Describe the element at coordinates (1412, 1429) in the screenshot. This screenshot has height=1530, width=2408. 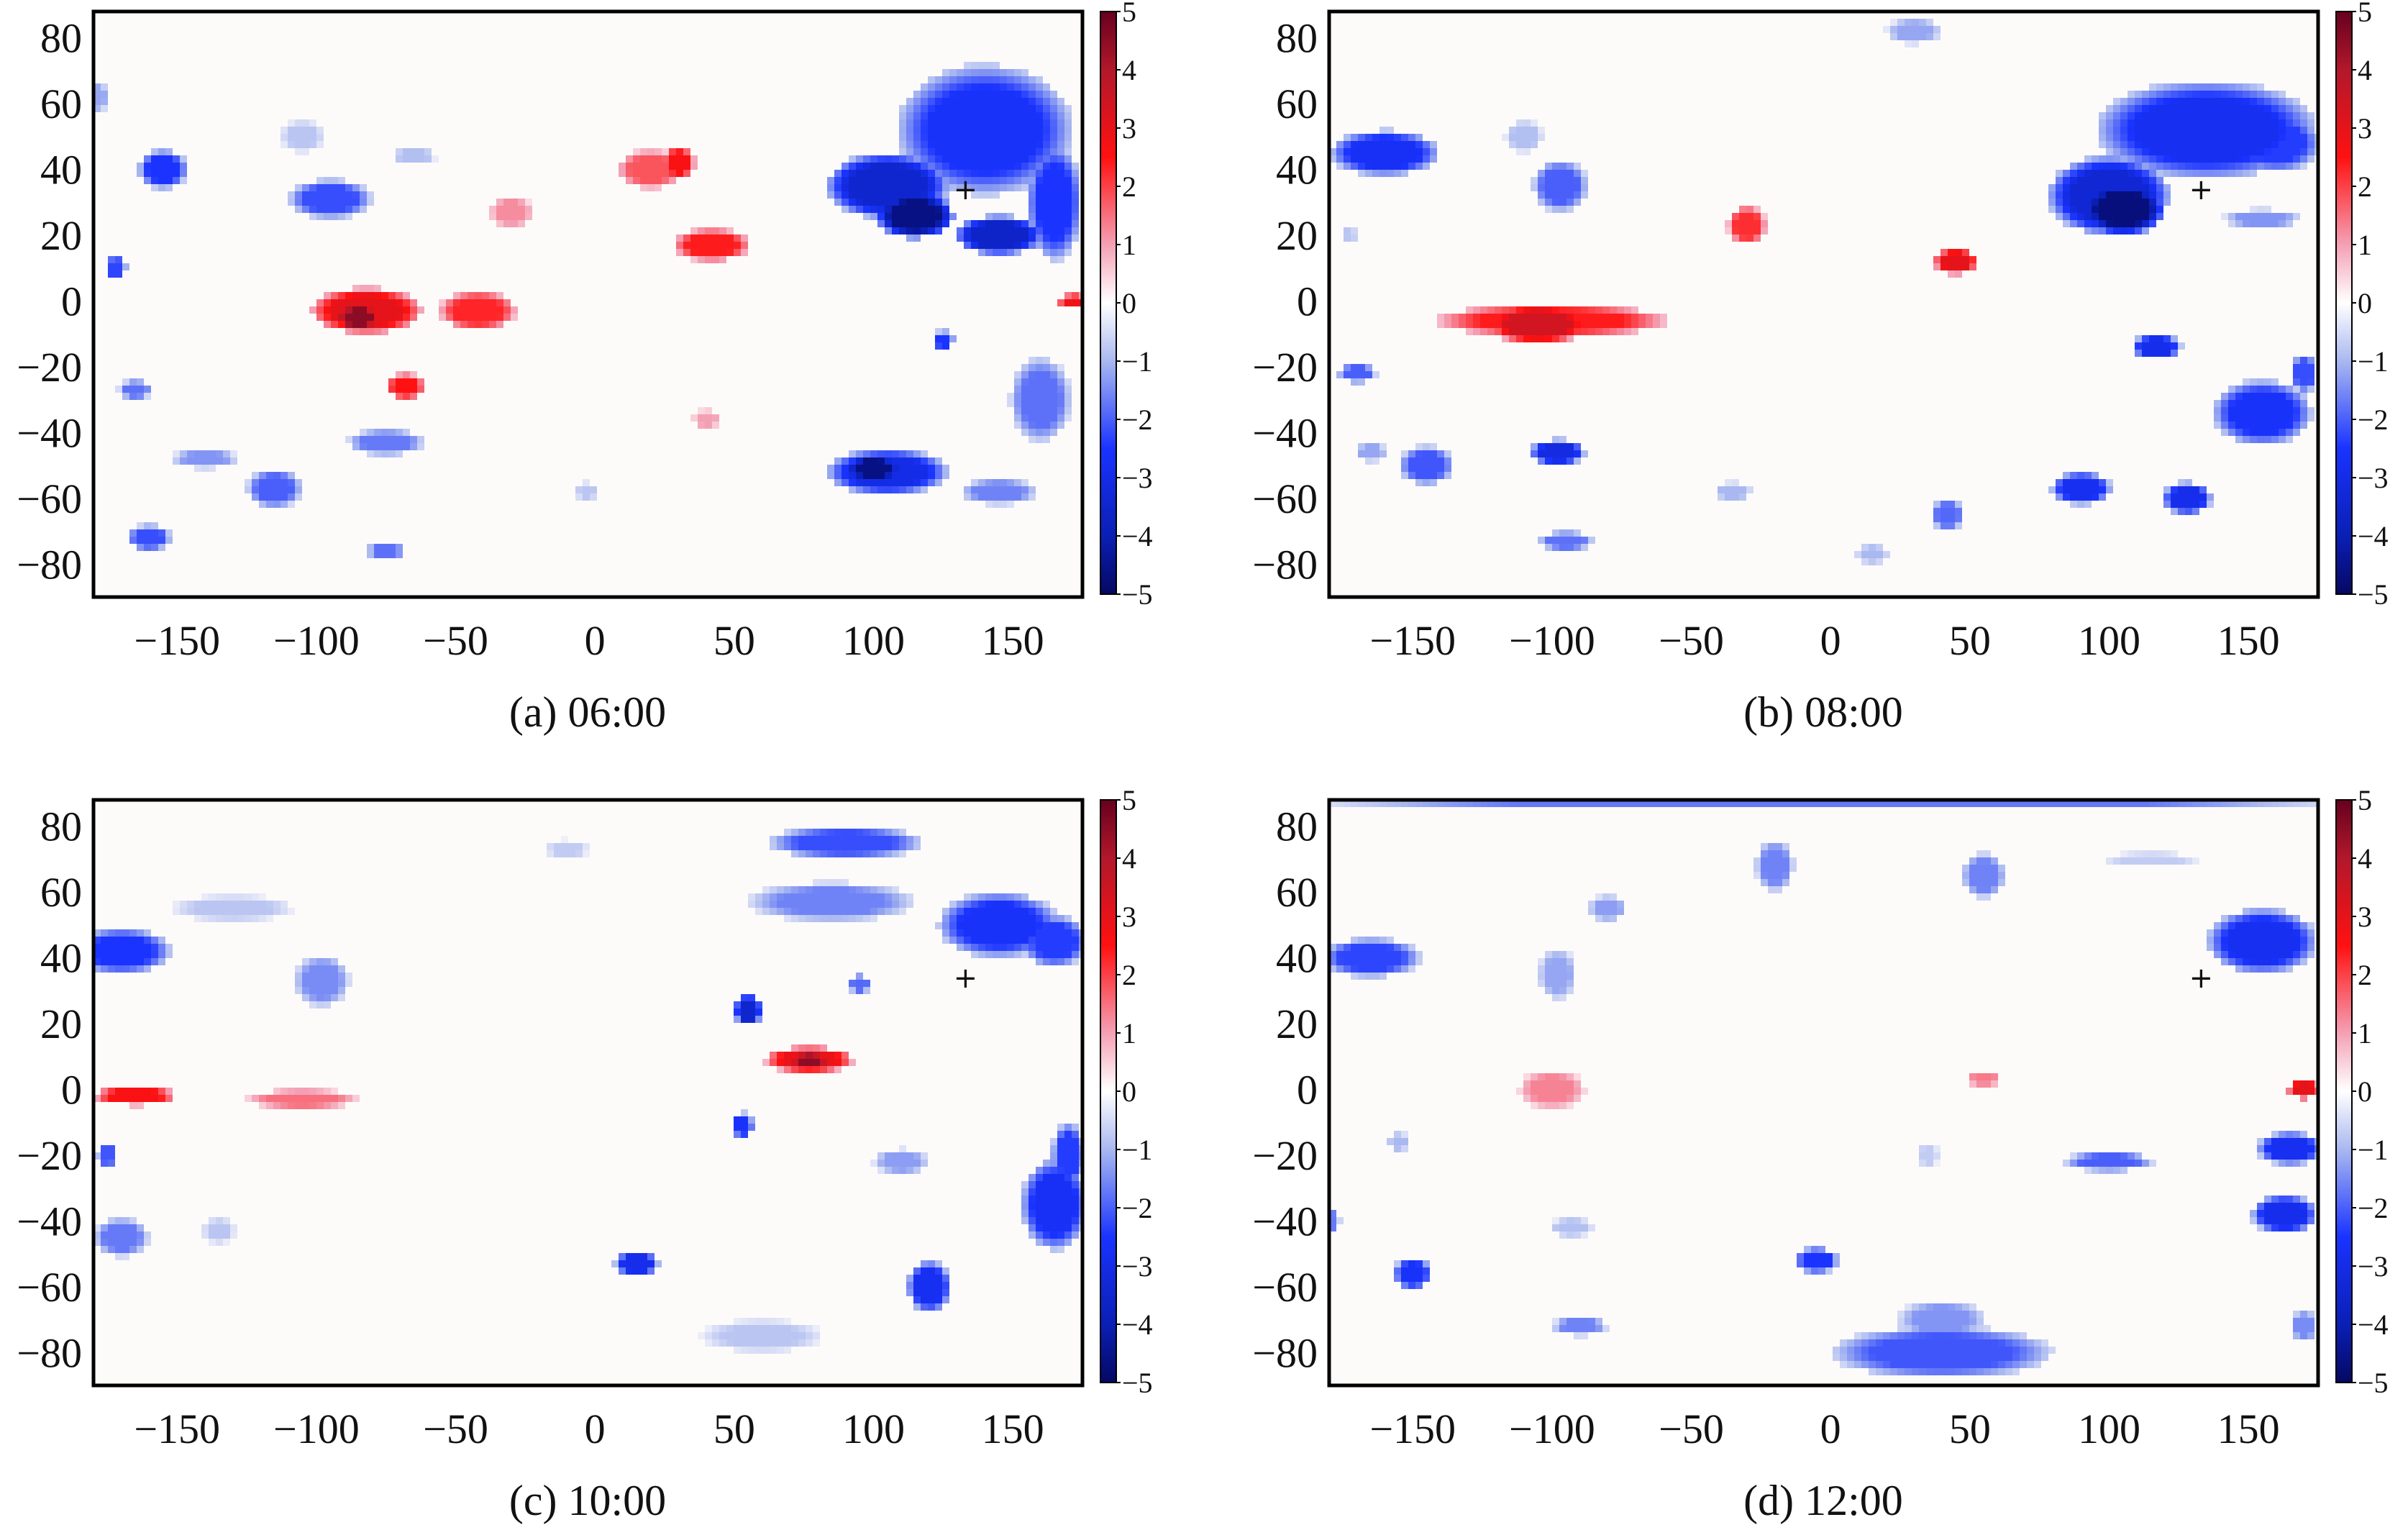
I see `x-tick-label: −150` at that location.